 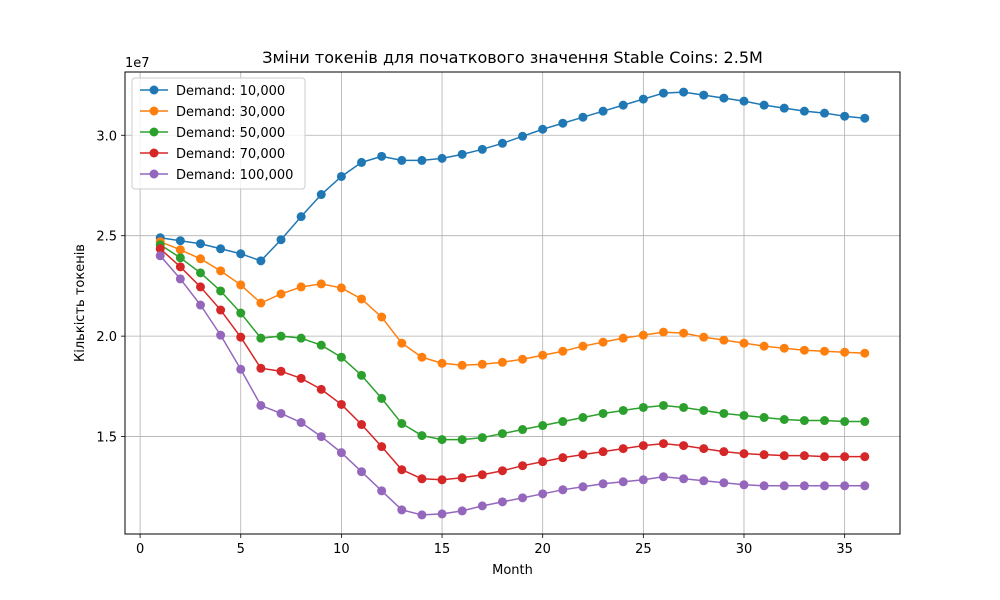 I want to click on x-tick-label: 15, so click(x=442, y=549).